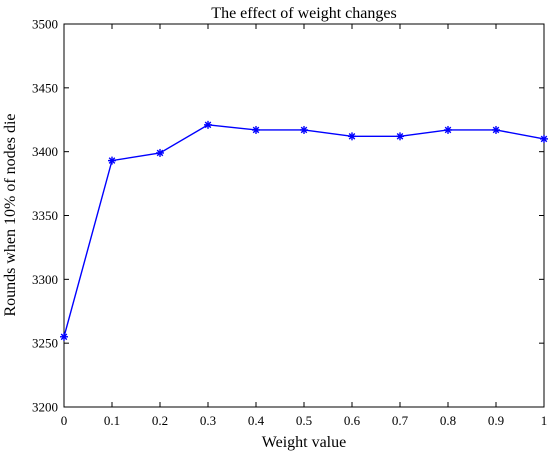 Image resolution: width=550 pixels, height=462 pixels. I want to click on x-axis-title: Weight value, so click(304, 442).